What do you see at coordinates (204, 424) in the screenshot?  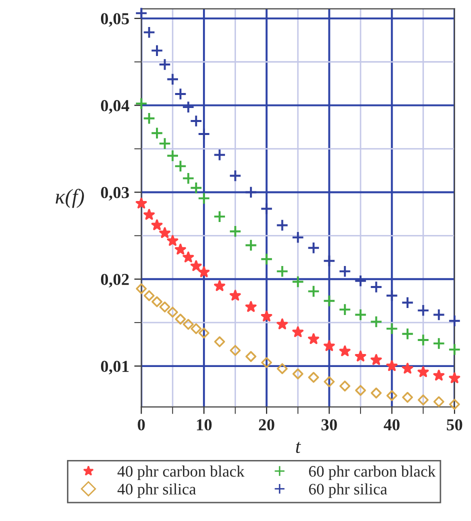 I see `x-tick-label: 10` at bounding box center [204, 424].